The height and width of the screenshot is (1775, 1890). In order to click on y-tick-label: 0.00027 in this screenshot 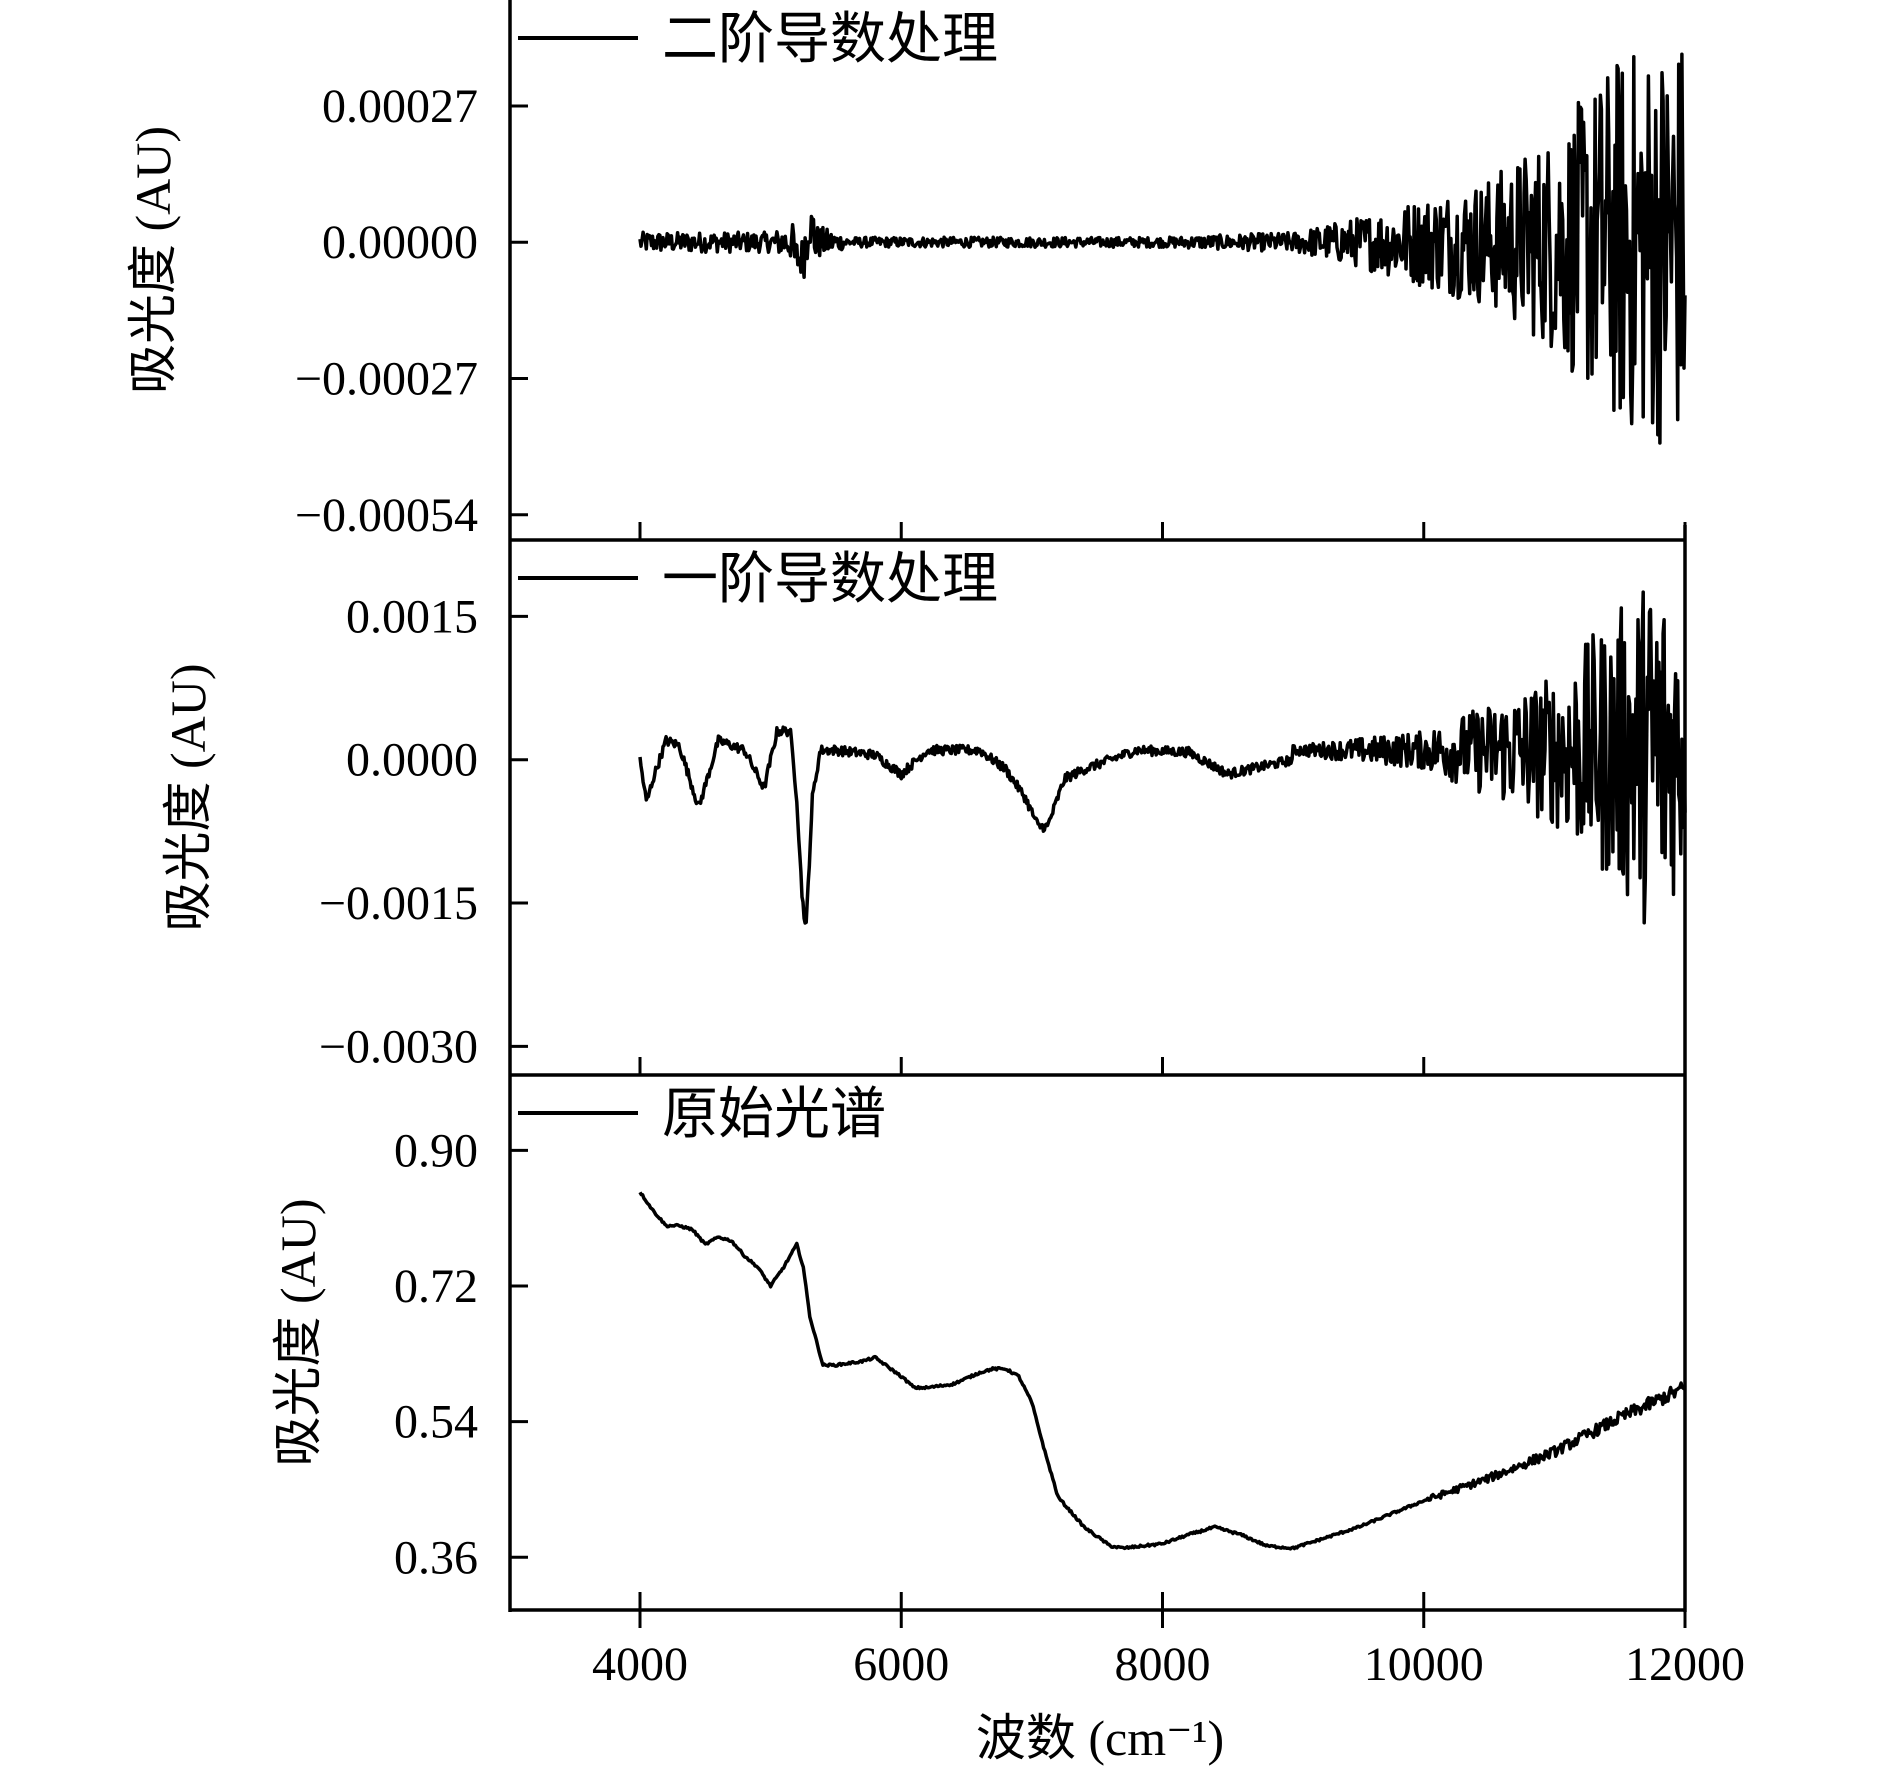, I will do `click(400, 106)`.